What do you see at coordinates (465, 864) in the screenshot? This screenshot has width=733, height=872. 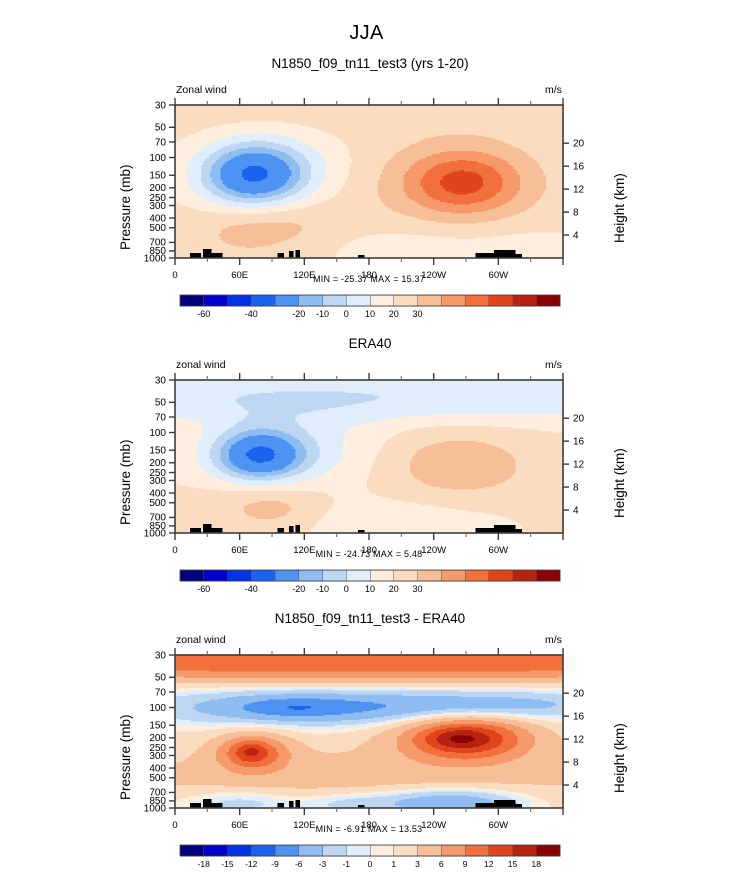 I see `svg-text: 9` at bounding box center [465, 864].